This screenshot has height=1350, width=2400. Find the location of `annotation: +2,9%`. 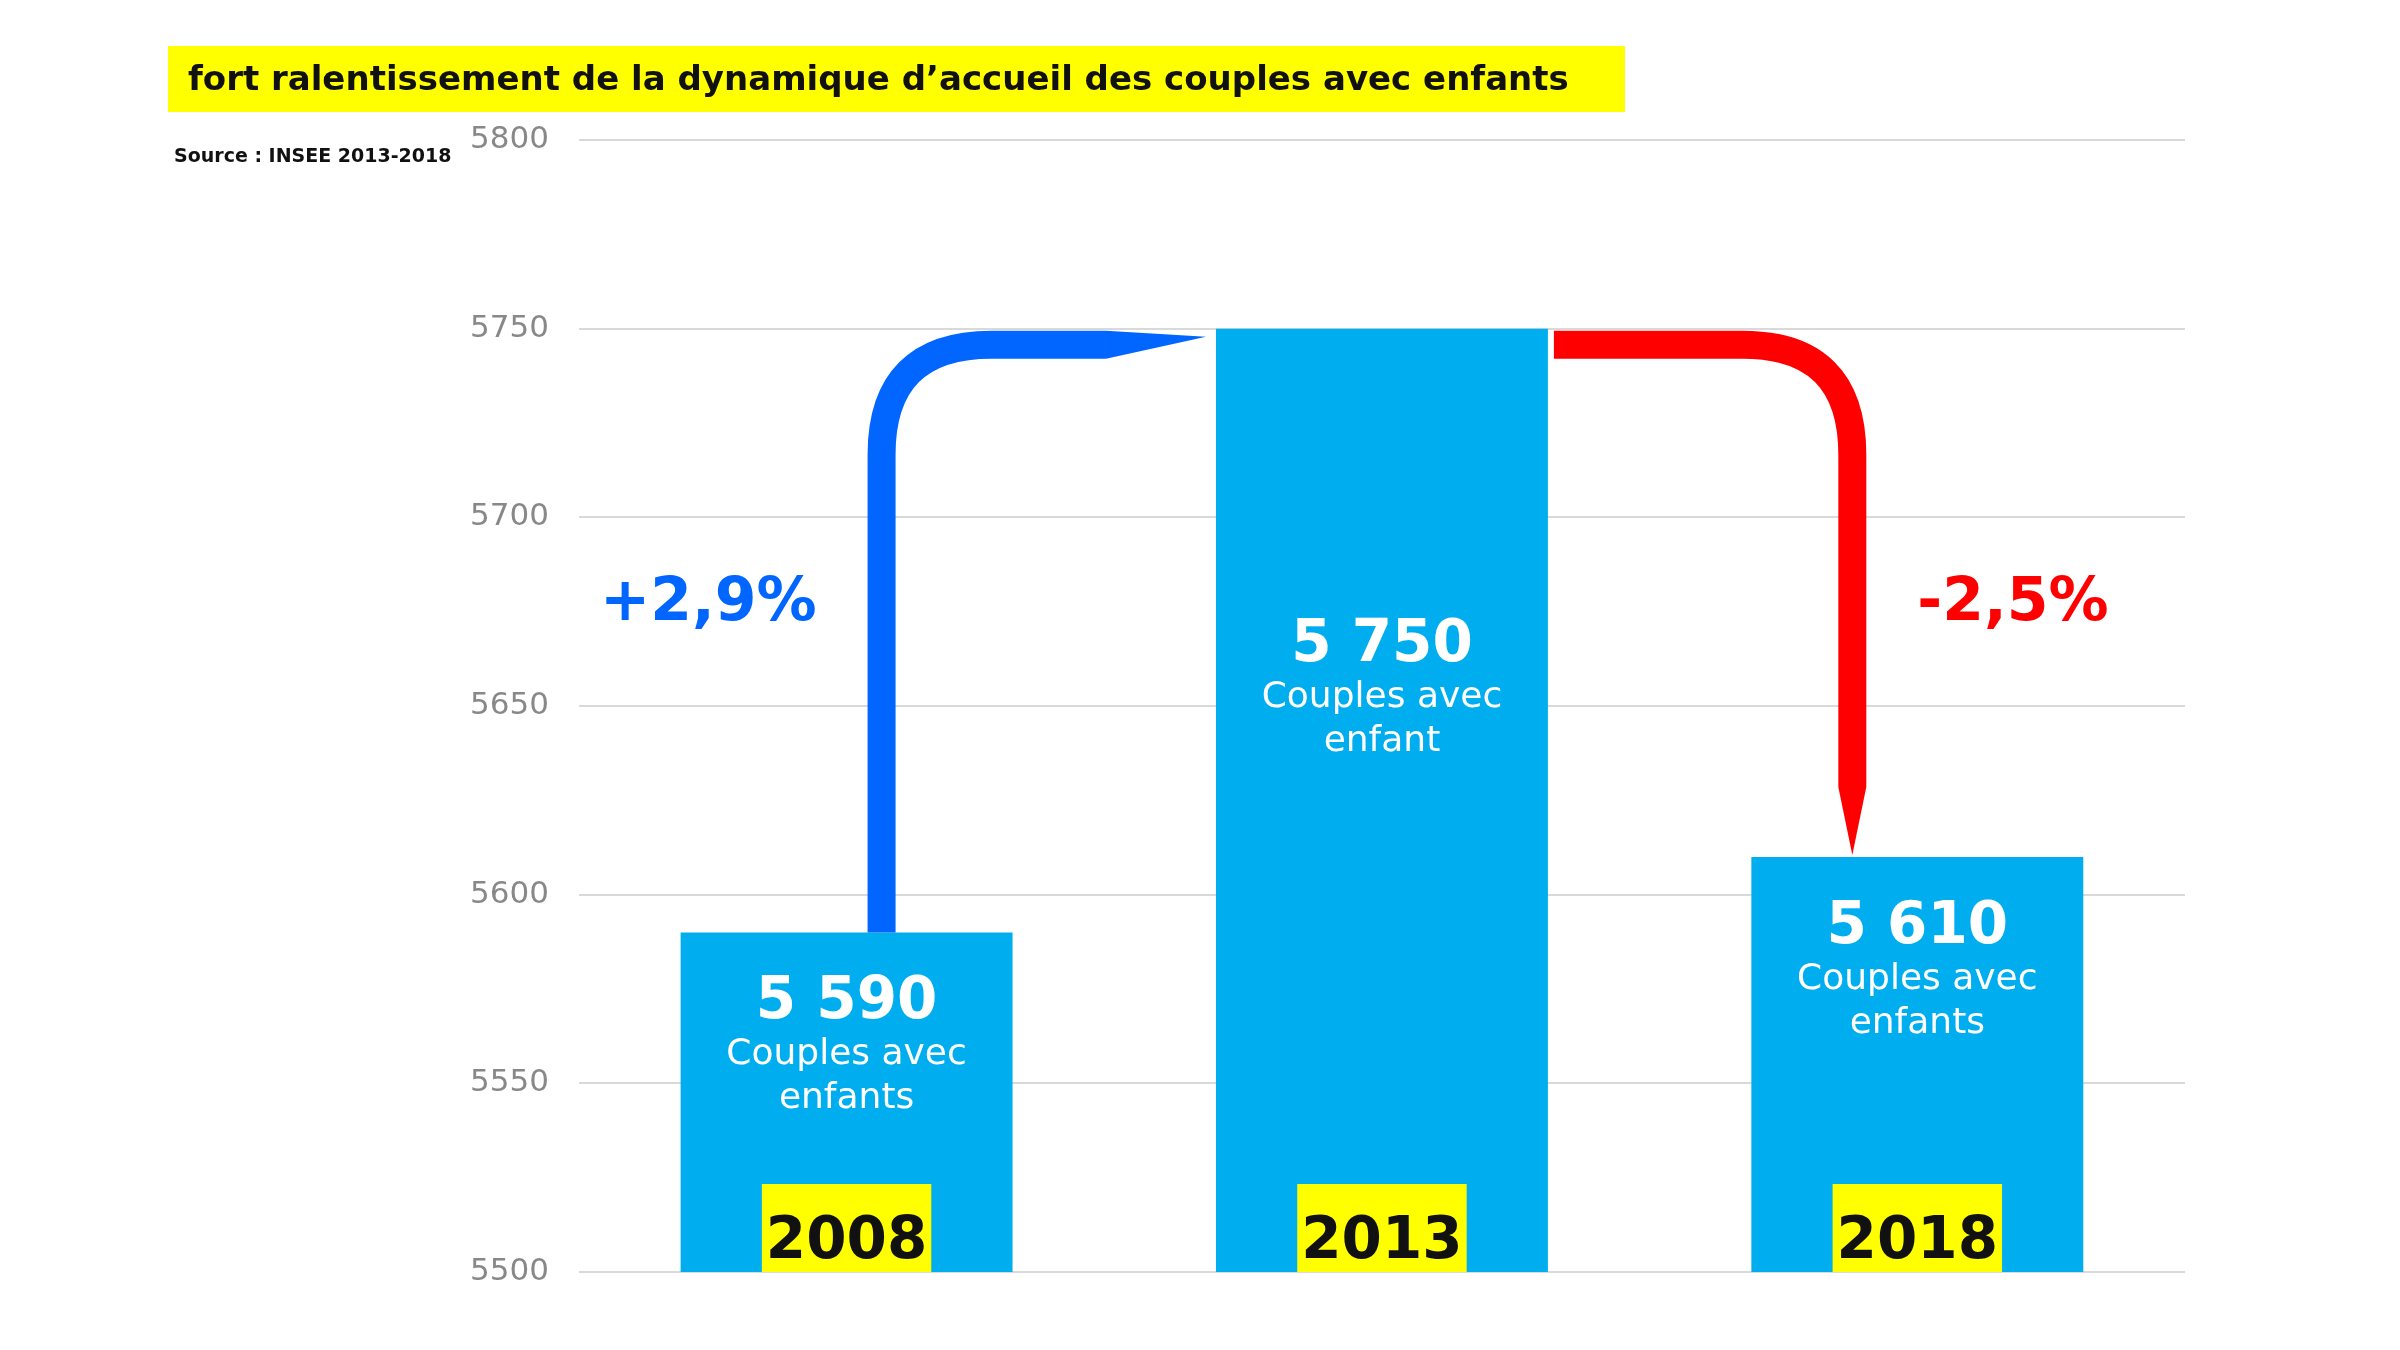

annotation: +2,9% is located at coordinates (708, 598).